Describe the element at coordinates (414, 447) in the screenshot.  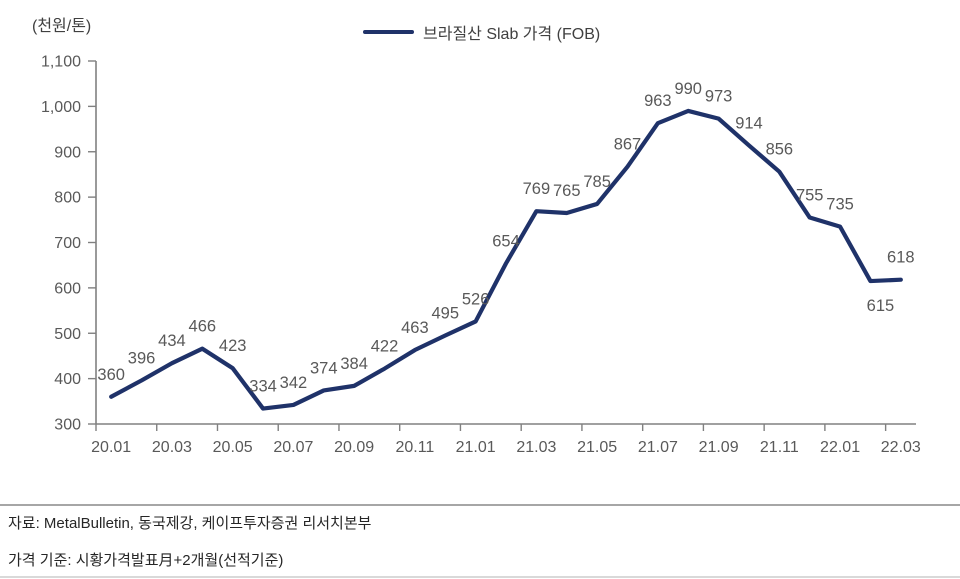
I see `x-axis-tick-label: 20.11` at that location.